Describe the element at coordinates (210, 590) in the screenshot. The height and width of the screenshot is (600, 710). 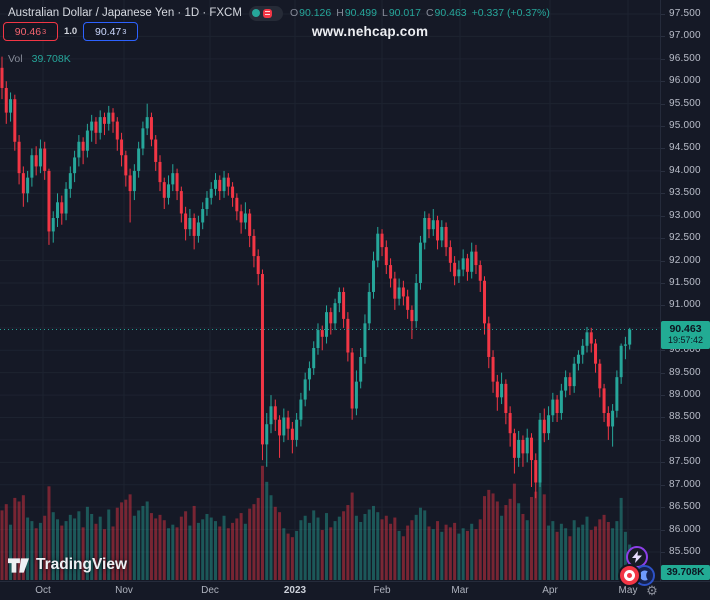
I see `time-tick-label: Dec` at that location.